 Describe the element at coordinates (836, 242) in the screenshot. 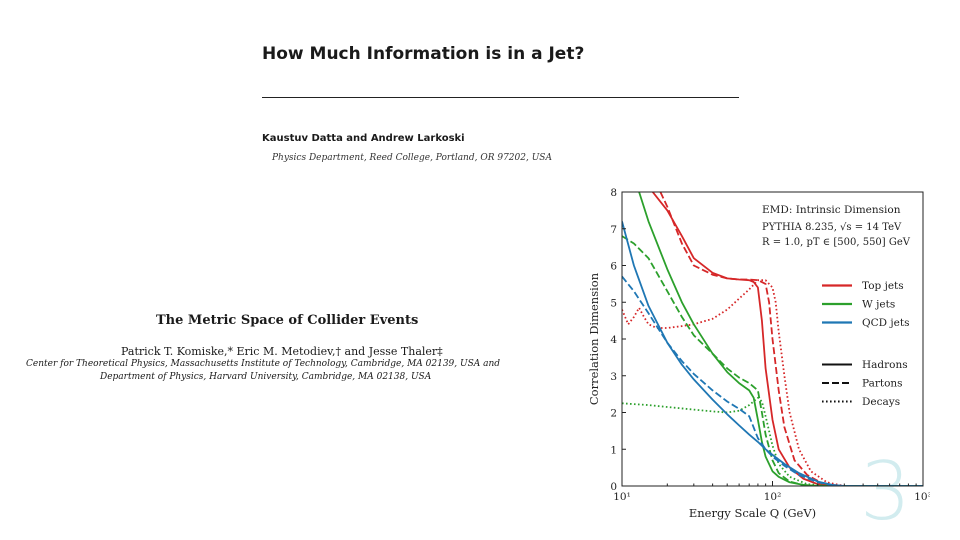

I see `annotation-jet-params: R = 1.0, pT ∈ [500, 550] GeV` at that location.